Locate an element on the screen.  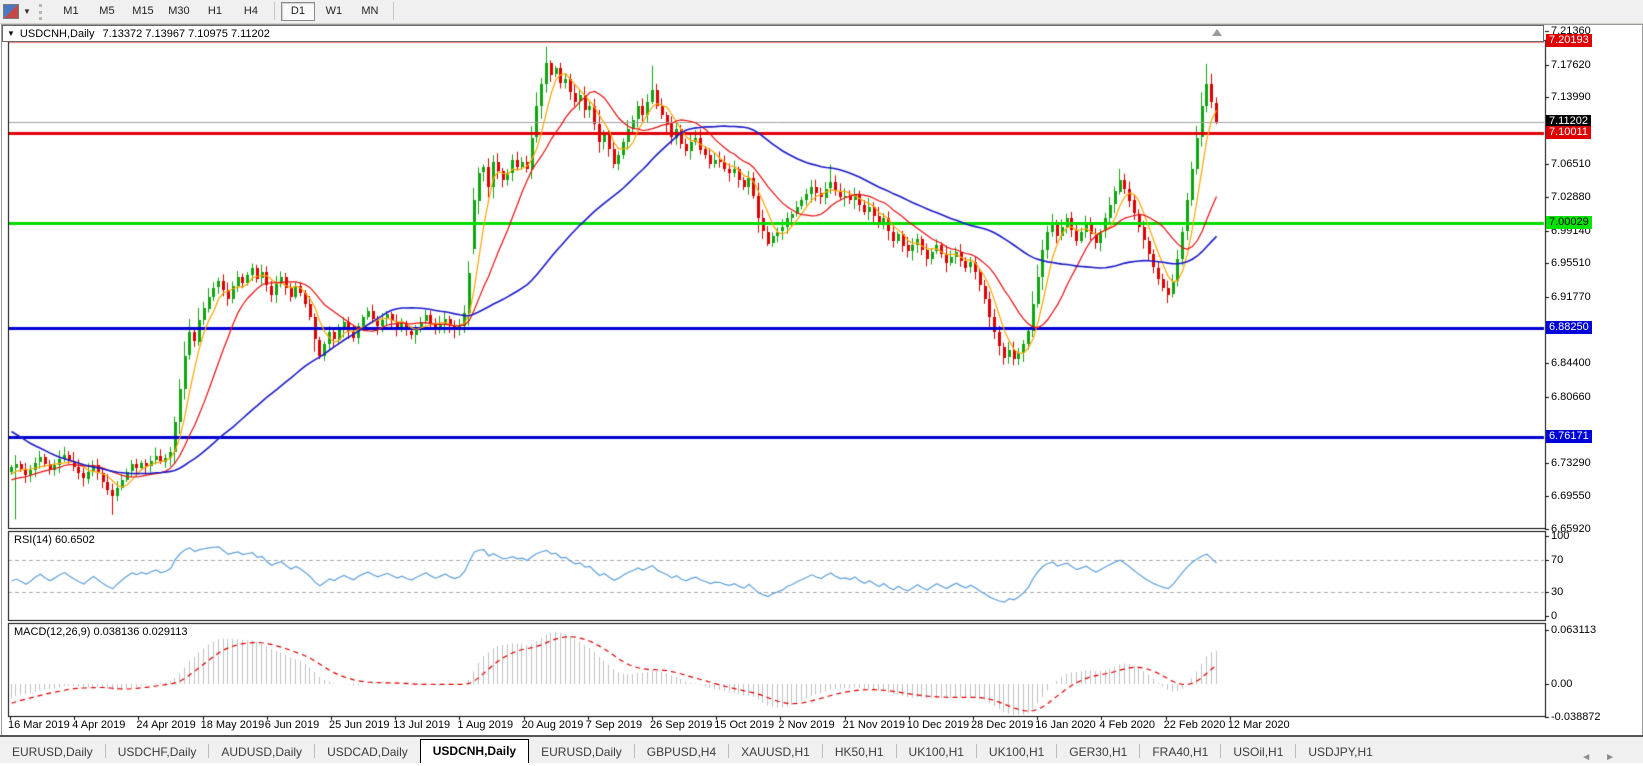
tab-gbpusd-h4: GBPUSD,H4 is located at coordinates (681, 752).